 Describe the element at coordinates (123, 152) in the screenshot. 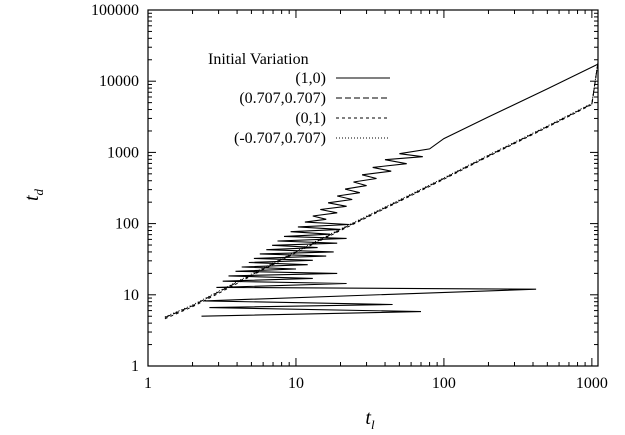

I see `y-tick-label-3: 1000` at that location.